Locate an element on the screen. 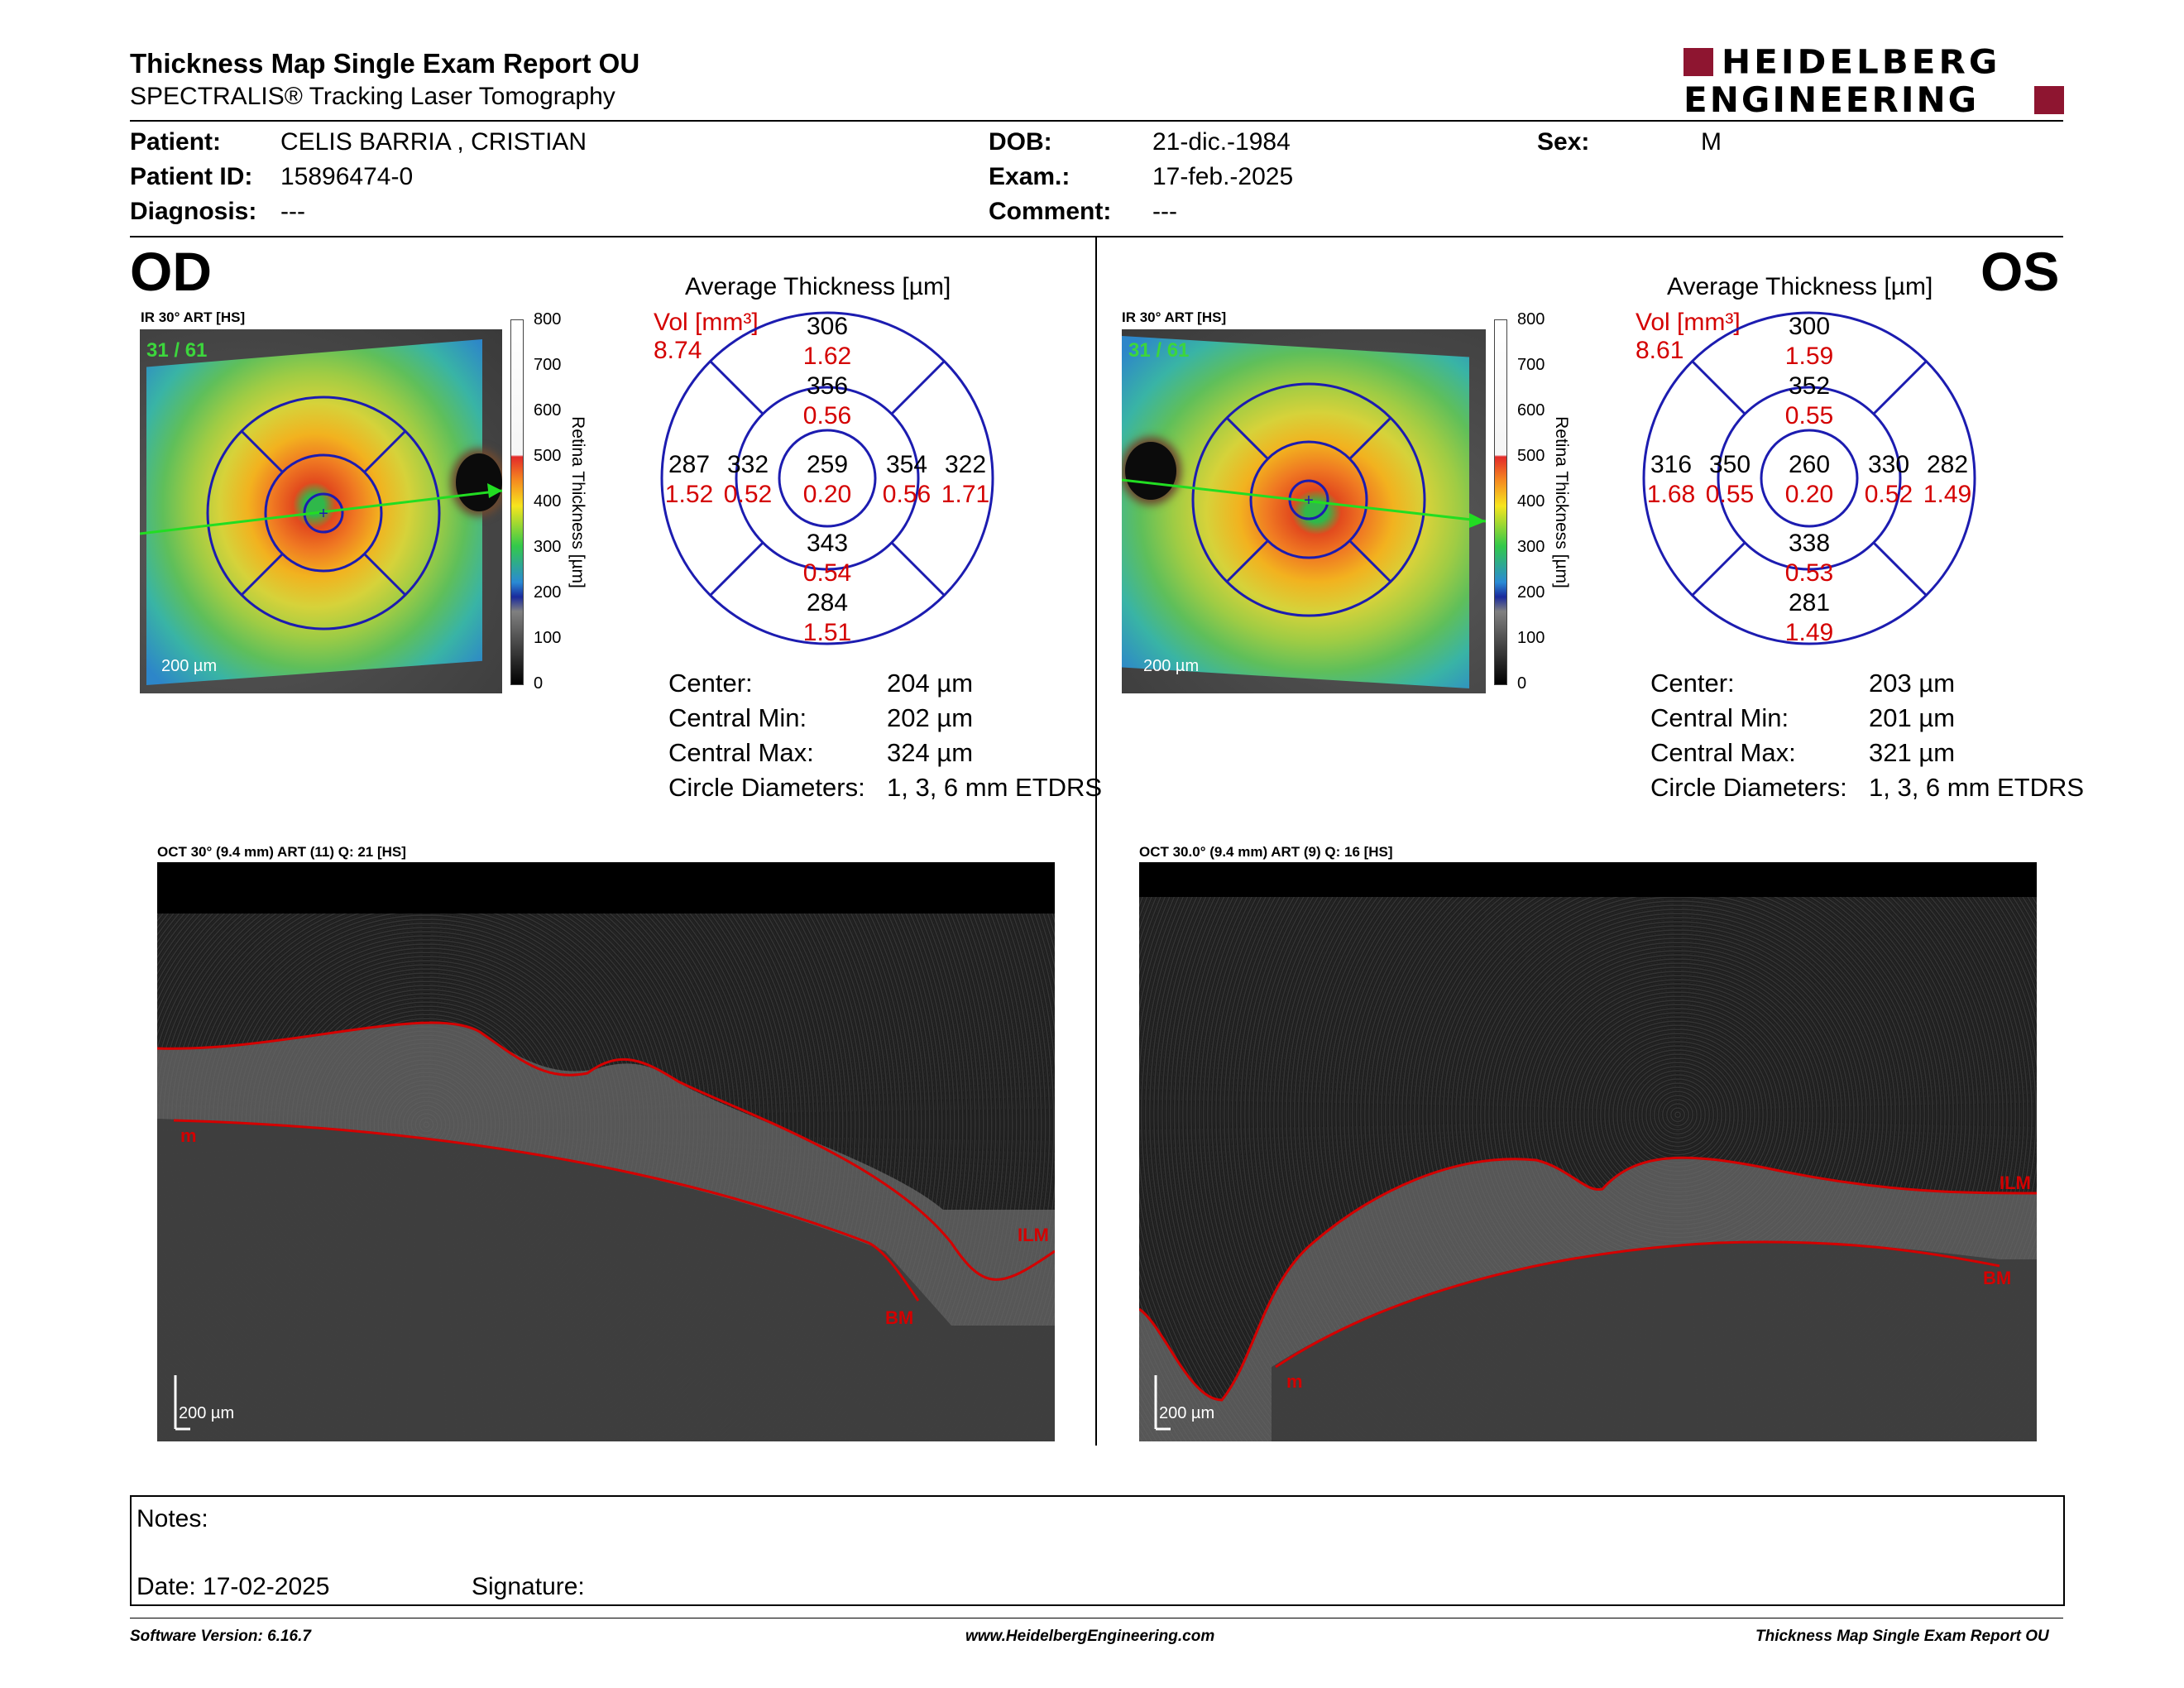 Image resolution: width=2184 pixels, height=1688 pixels. od-center-value: 204 µm is located at coordinates (930, 683).